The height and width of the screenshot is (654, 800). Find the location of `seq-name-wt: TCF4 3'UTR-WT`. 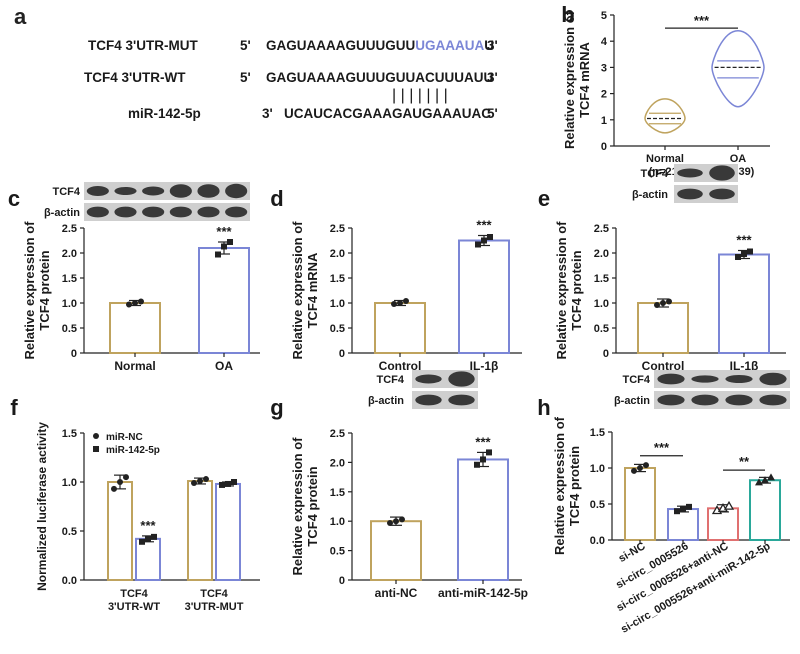

seq-name-wt: TCF4 3'UTR-WT is located at coordinates (135, 77).